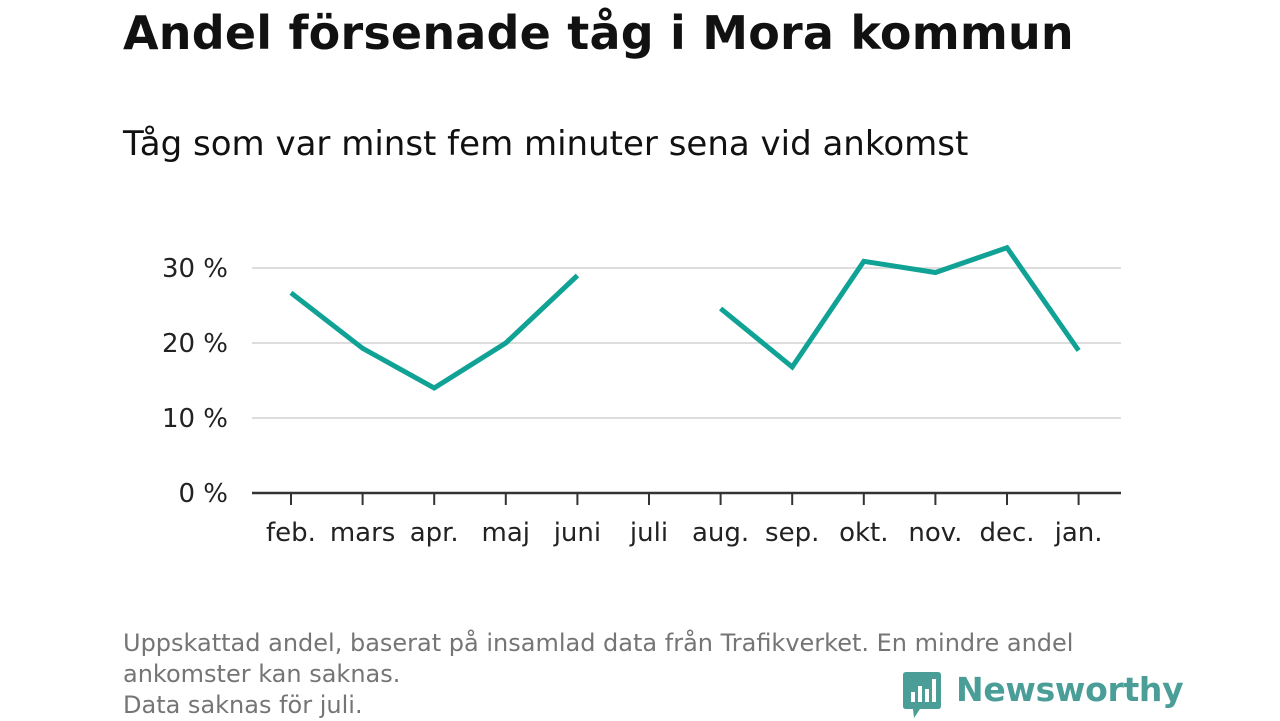 This screenshot has width=1280, height=721. I want to click on chart-title: Andel försenade tåg i Mora kommun, so click(598, 33).